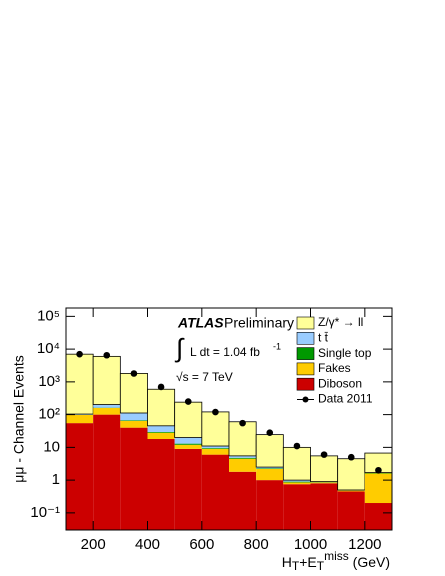  What do you see at coordinates (201, 544) in the screenshot?
I see `x-tick-label: 600` at bounding box center [201, 544].